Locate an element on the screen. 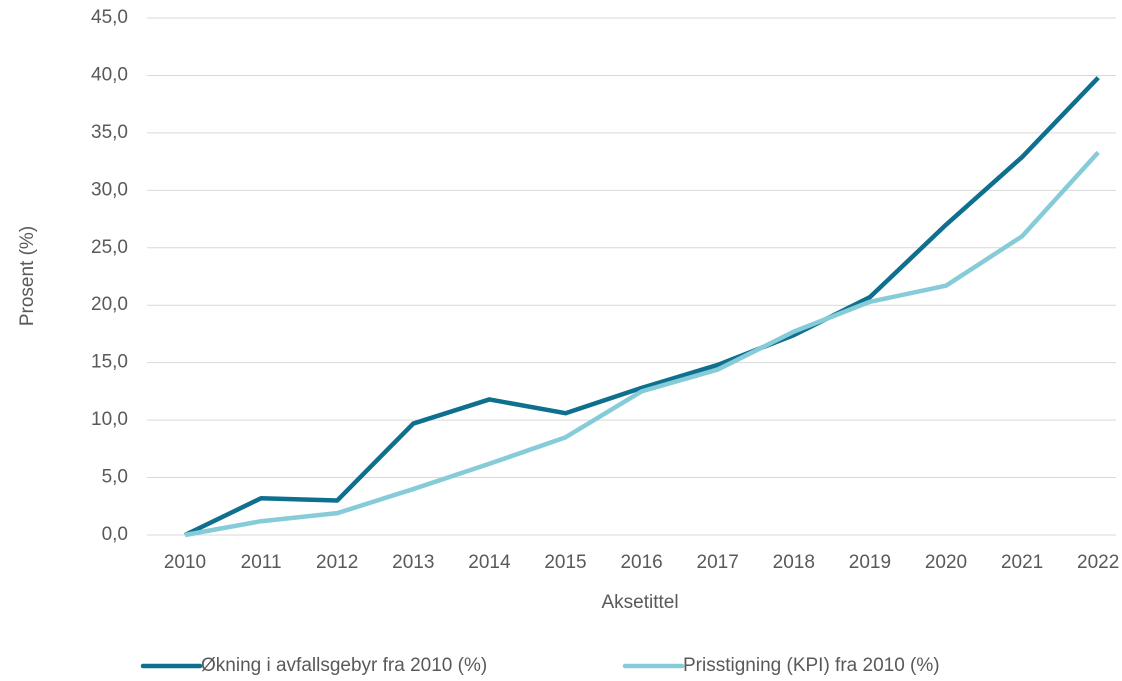  y-tick-label: 0,0 is located at coordinates (115, 534).